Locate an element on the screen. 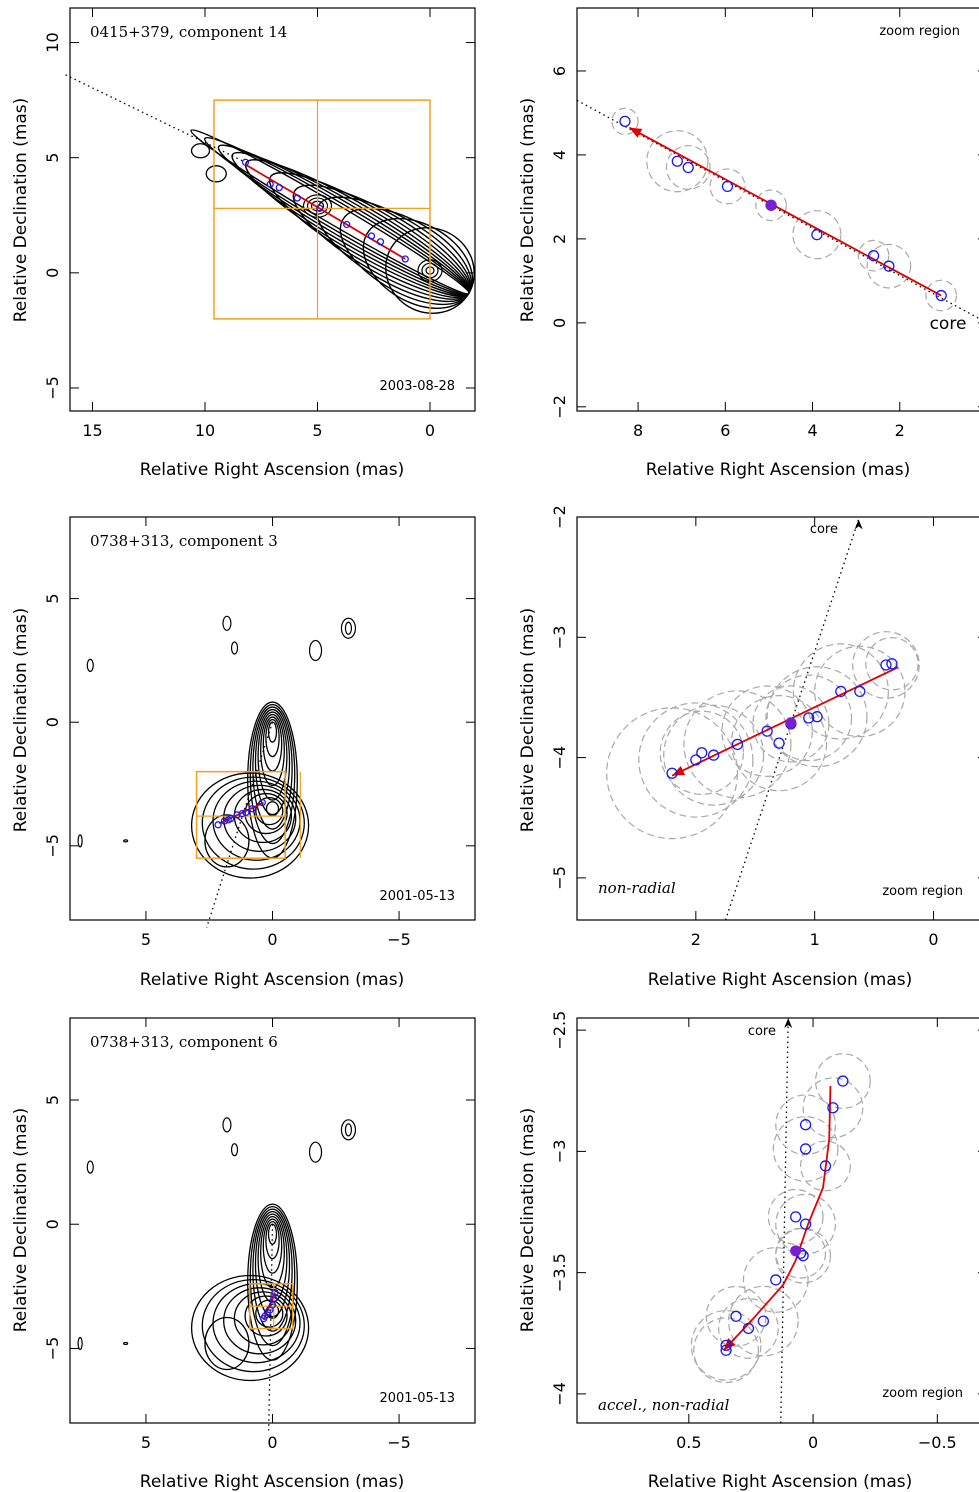 Image resolution: width=979 pixels, height=1492 pixels. y-tick-label: −2.5 is located at coordinates (559, 1030).